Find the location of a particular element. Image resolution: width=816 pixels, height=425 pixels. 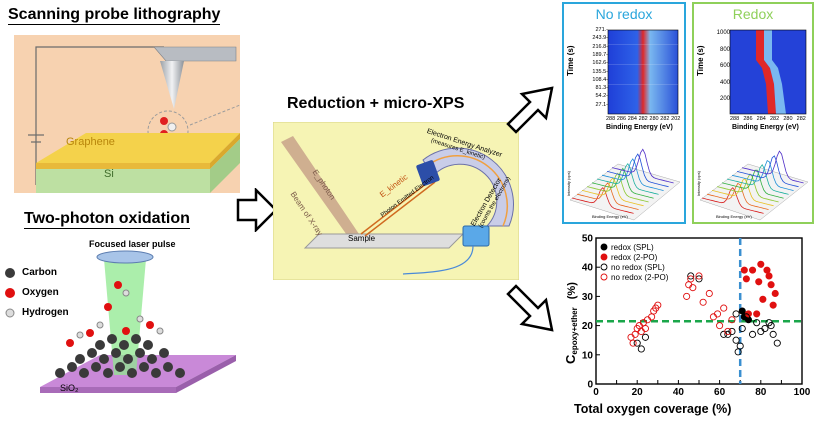

redox-title: Redox is located at coordinates (753, 14).